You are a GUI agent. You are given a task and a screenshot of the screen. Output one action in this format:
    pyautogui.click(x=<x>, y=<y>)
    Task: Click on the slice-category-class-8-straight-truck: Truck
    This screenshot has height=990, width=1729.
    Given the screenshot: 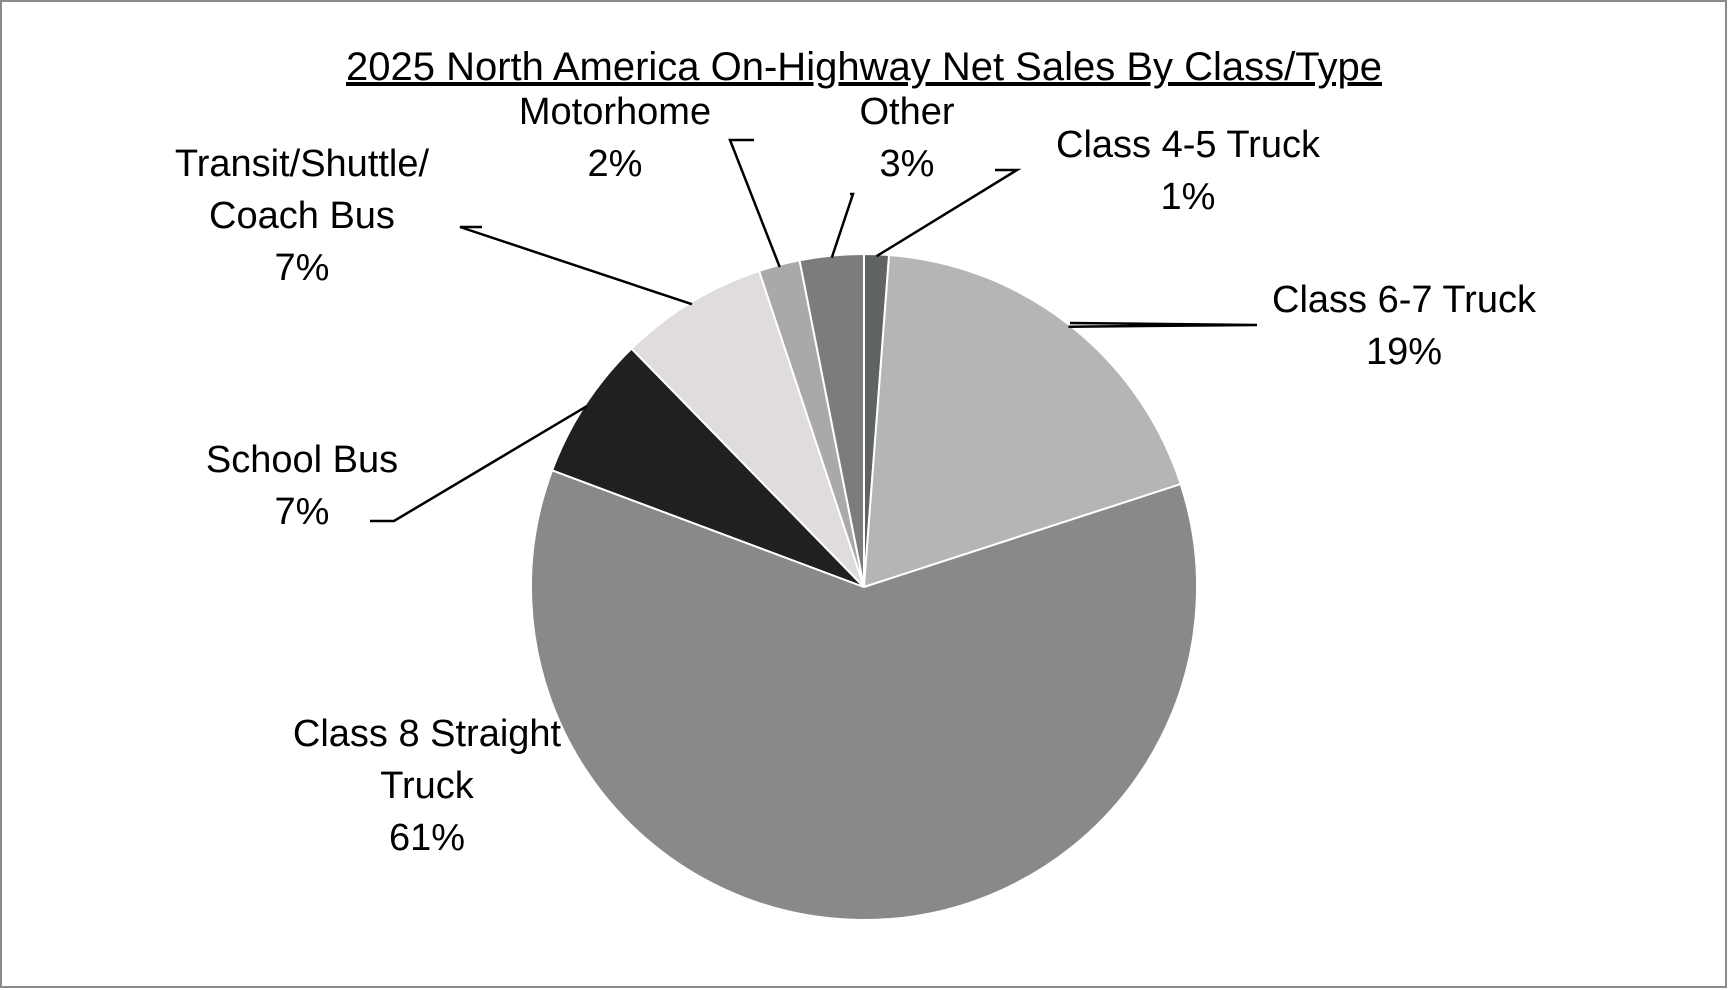 What is the action you would take?
    pyautogui.click(x=427, y=786)
    